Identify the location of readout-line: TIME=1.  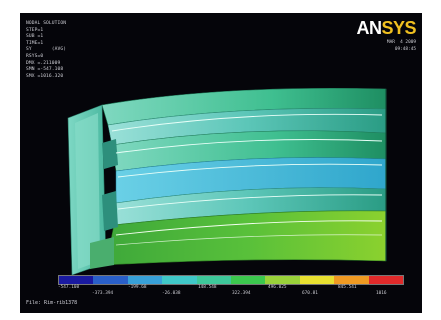
(35, 43).